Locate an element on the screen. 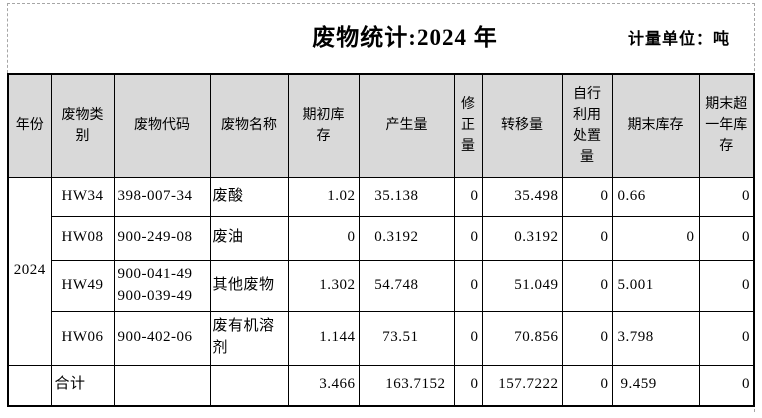 The height and width of the screenshot is (418, 762). header-self-disposal: 自行利用处置量 is located at coordinates (587, 125).